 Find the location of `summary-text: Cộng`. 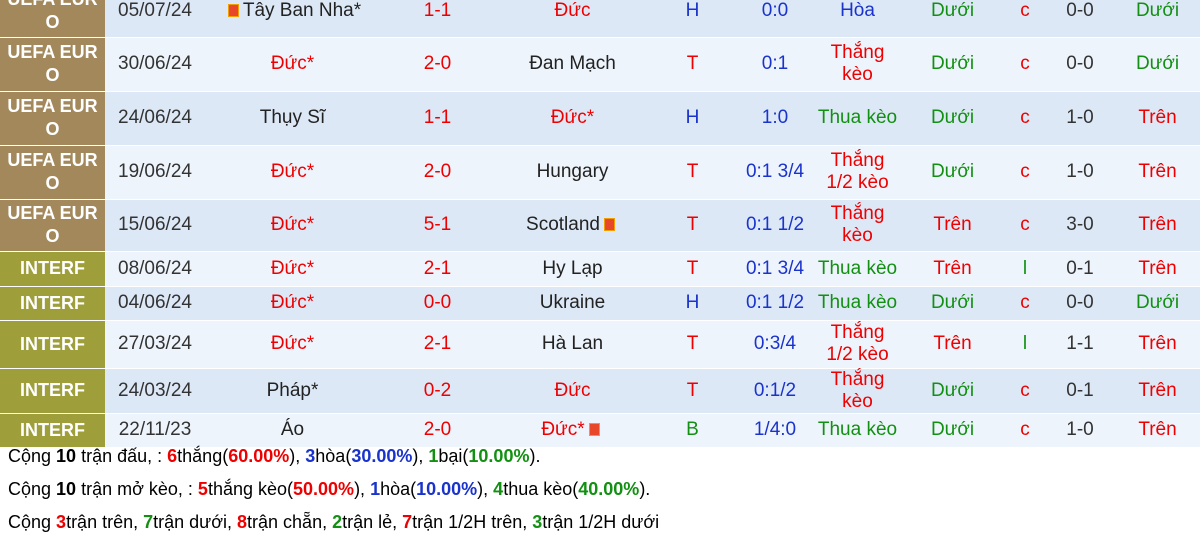

summary-text: Cộng is located at coordinates (32, 489).